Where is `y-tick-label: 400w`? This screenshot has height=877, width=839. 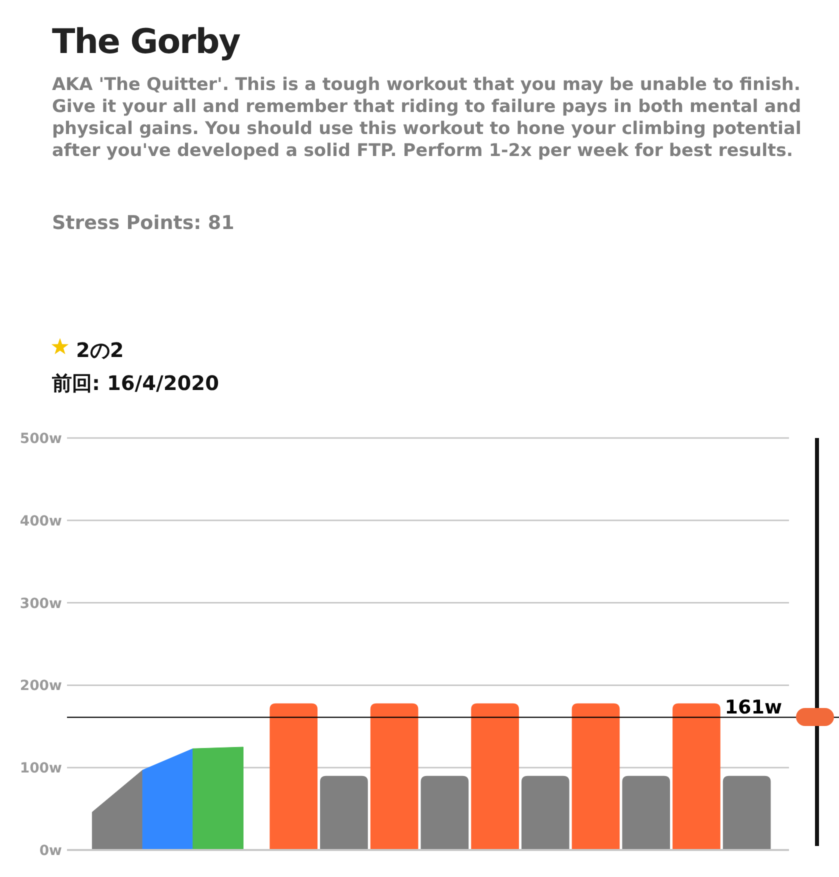
y-tick-label: 400w is located at coordinates (41, 521).